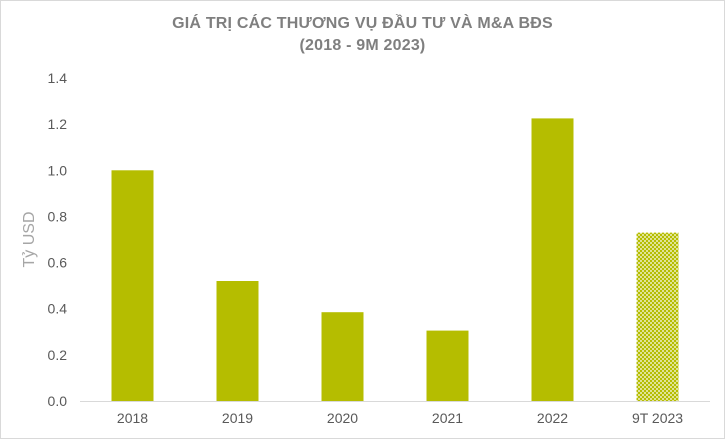  What do you see at coordinates (58, 263) in the screenshot?
I see `y-tick-label: 0.6` at bounding box center [58, 263].